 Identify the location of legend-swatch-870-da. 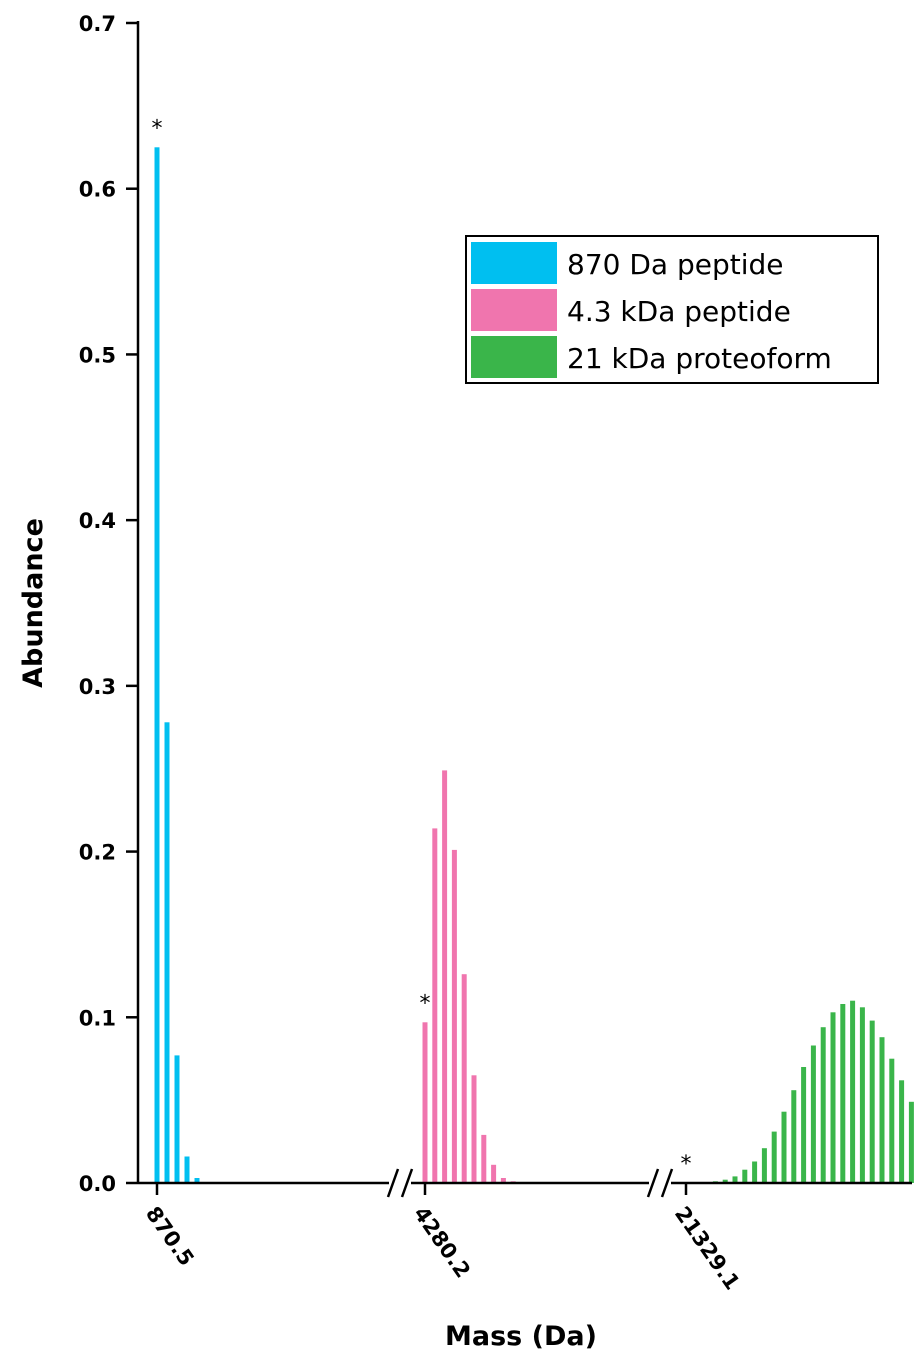
(514, 263).